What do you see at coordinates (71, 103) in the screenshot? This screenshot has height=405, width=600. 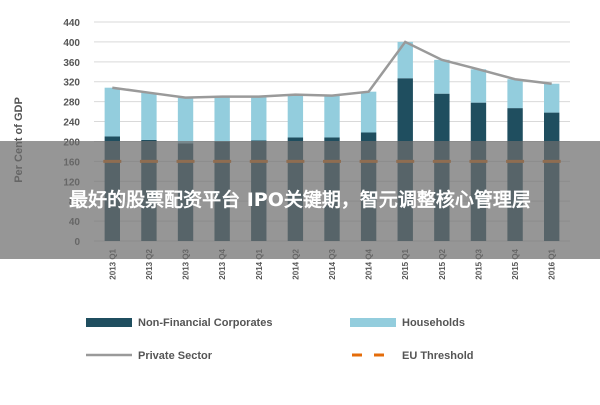 I see `y-tick-label: 280` at bounding box center [71, 103].